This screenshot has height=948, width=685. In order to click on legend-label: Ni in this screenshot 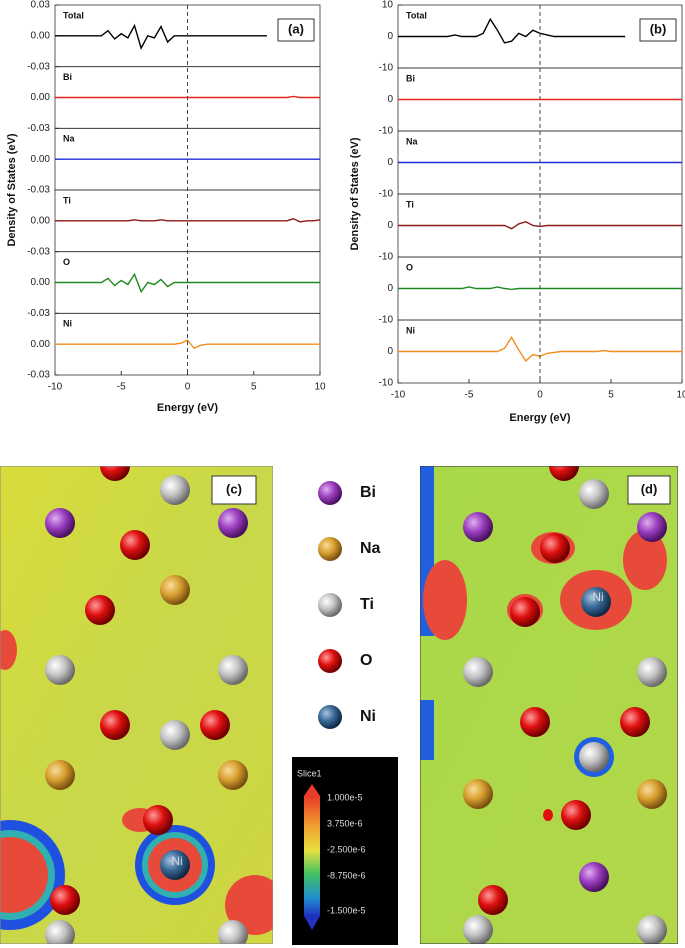, I will do `click(368, 716)`.